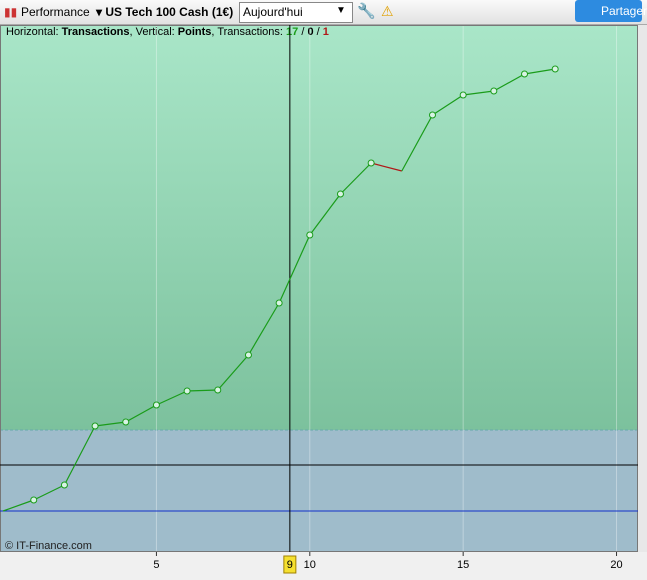  What do you see at coordinates (326, 32) in the screenshot?
I see `losses: 1` at bounding box center [326, 32].